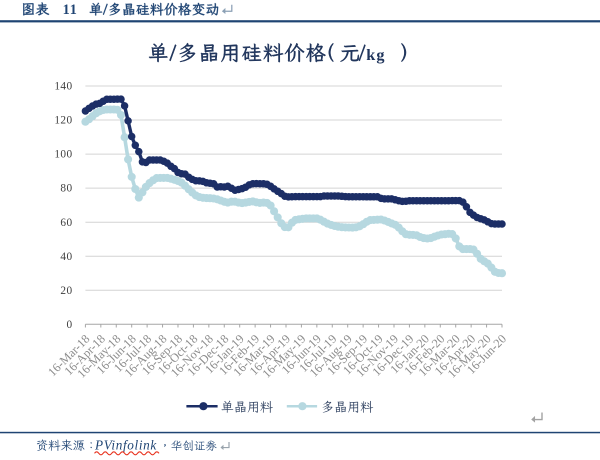  I want to click on svg-text: 140, so click(63, 87).